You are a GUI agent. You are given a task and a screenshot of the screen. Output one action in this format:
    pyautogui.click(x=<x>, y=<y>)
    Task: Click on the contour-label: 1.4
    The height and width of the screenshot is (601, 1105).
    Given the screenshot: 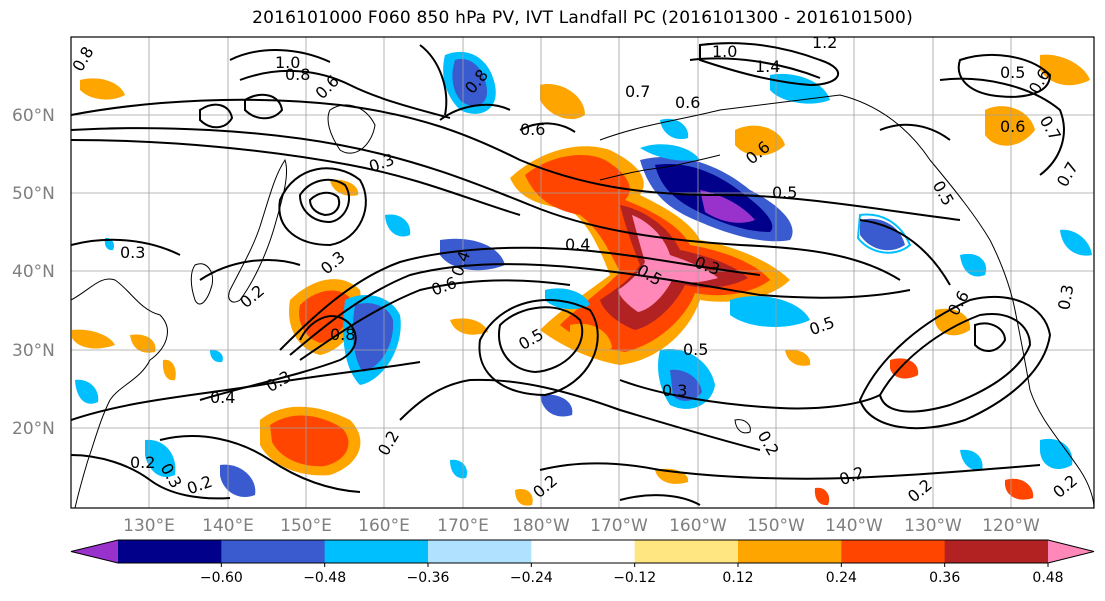 What is the action you would take?
    pyautogui.click(x=767, y=66)
    